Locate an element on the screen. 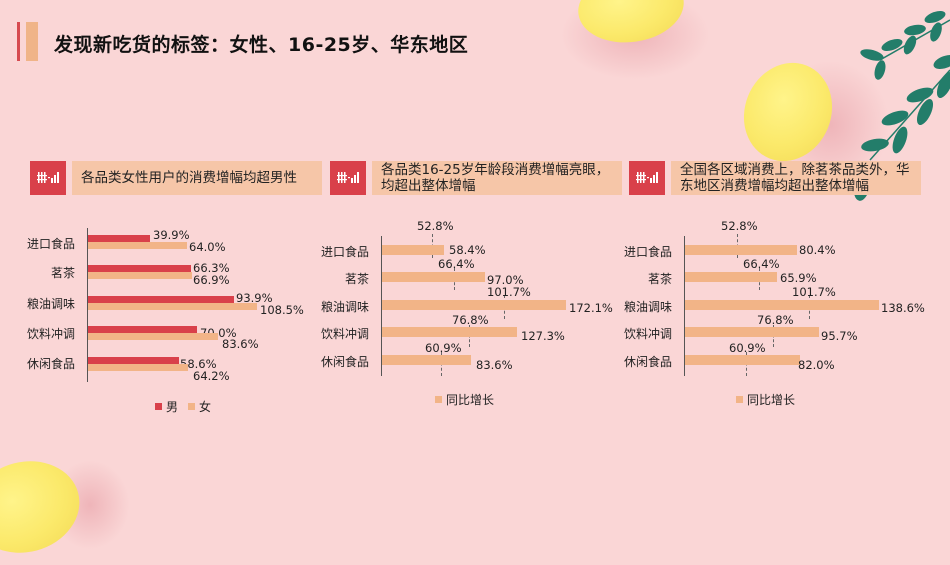  value-label: 97.0% is located at coordinates (505, 280).